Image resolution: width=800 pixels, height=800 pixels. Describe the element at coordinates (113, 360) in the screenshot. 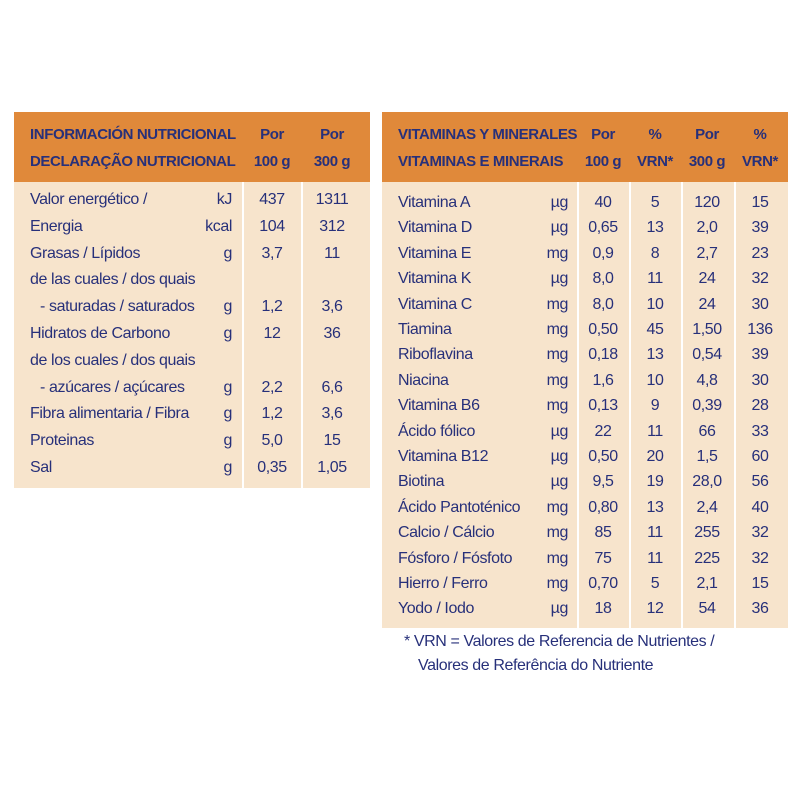

I see `row-label: de los cuales / dos quais` at that location.